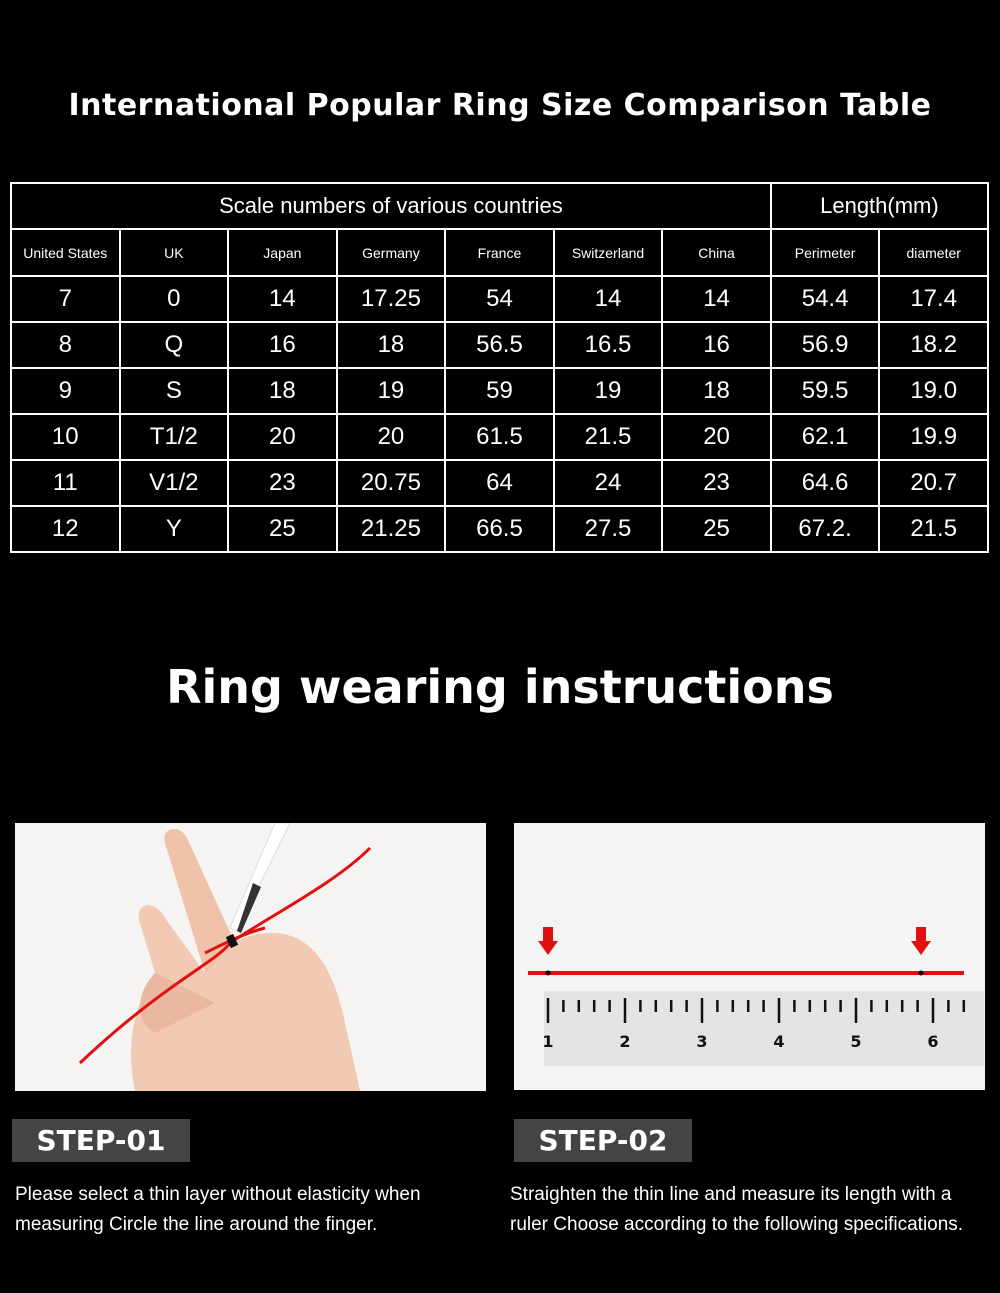 The width and height of the screenshot is (1000, 1293). What do you see at coordinates (825, 345) in the screenshot?
I see `table-cell: 56.9` at bounding box center [825, 345].